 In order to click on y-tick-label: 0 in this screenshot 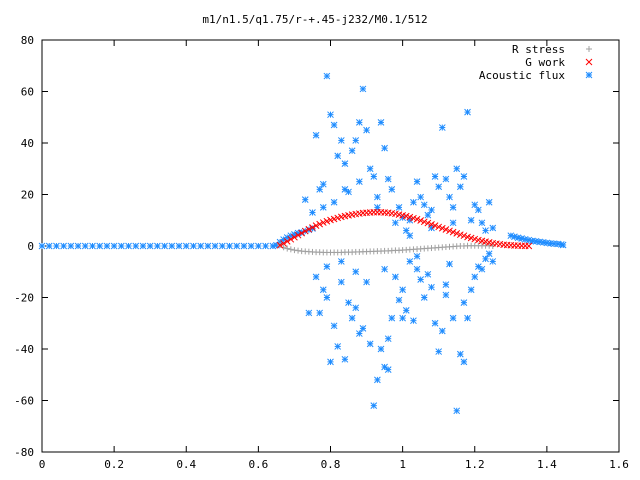, I will do `click(30, 246)`.